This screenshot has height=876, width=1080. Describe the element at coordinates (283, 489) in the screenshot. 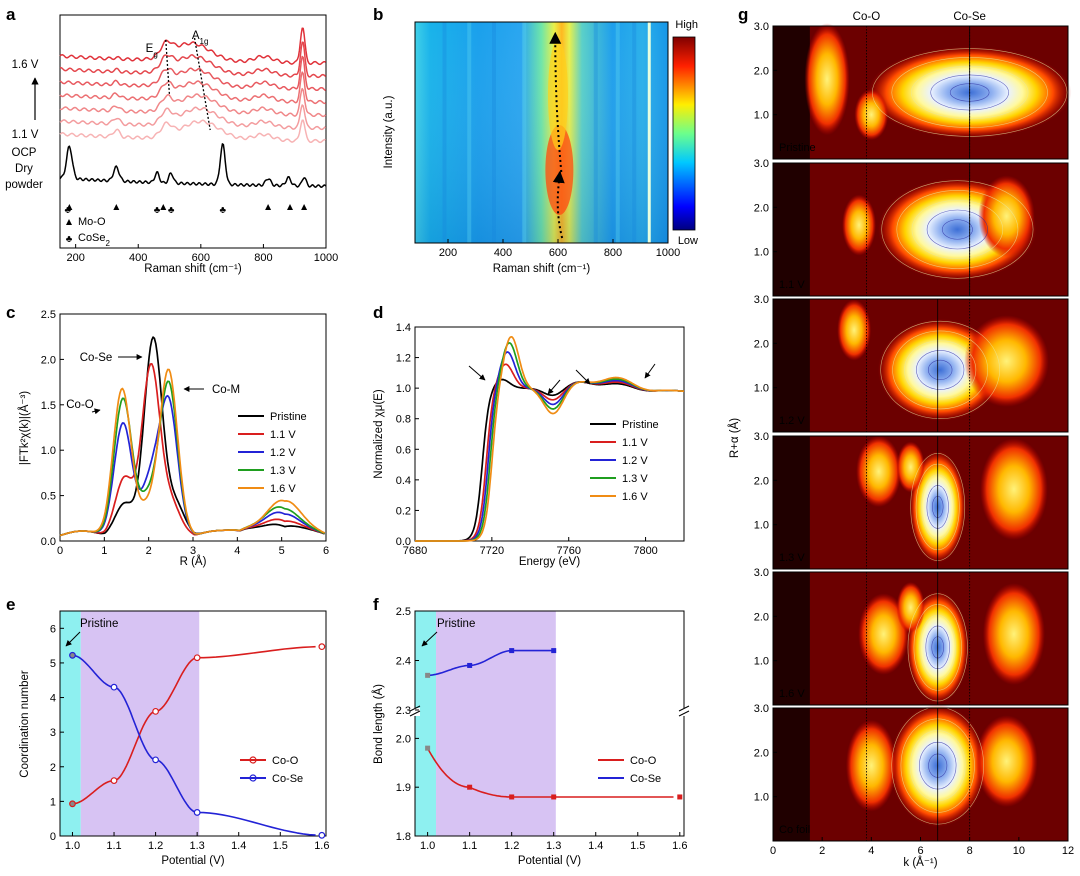

I see `legend-label: 1.6 V` at that location.